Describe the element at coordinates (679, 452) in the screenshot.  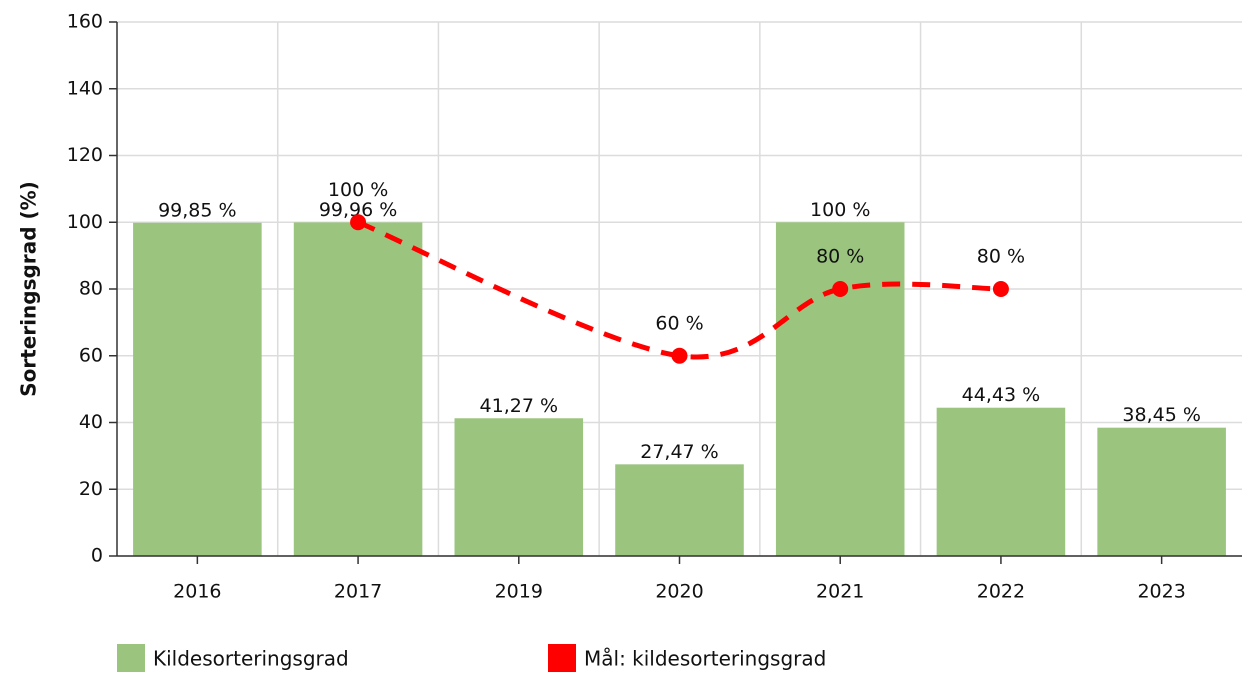
I see `bar-value-label: 27,47 %` at that location.